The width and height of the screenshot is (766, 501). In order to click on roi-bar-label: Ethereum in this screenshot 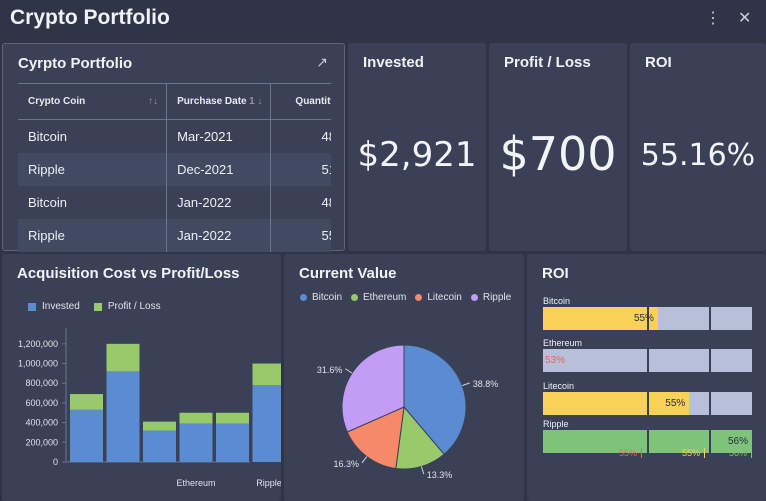, I will do `click(563, 343)`.